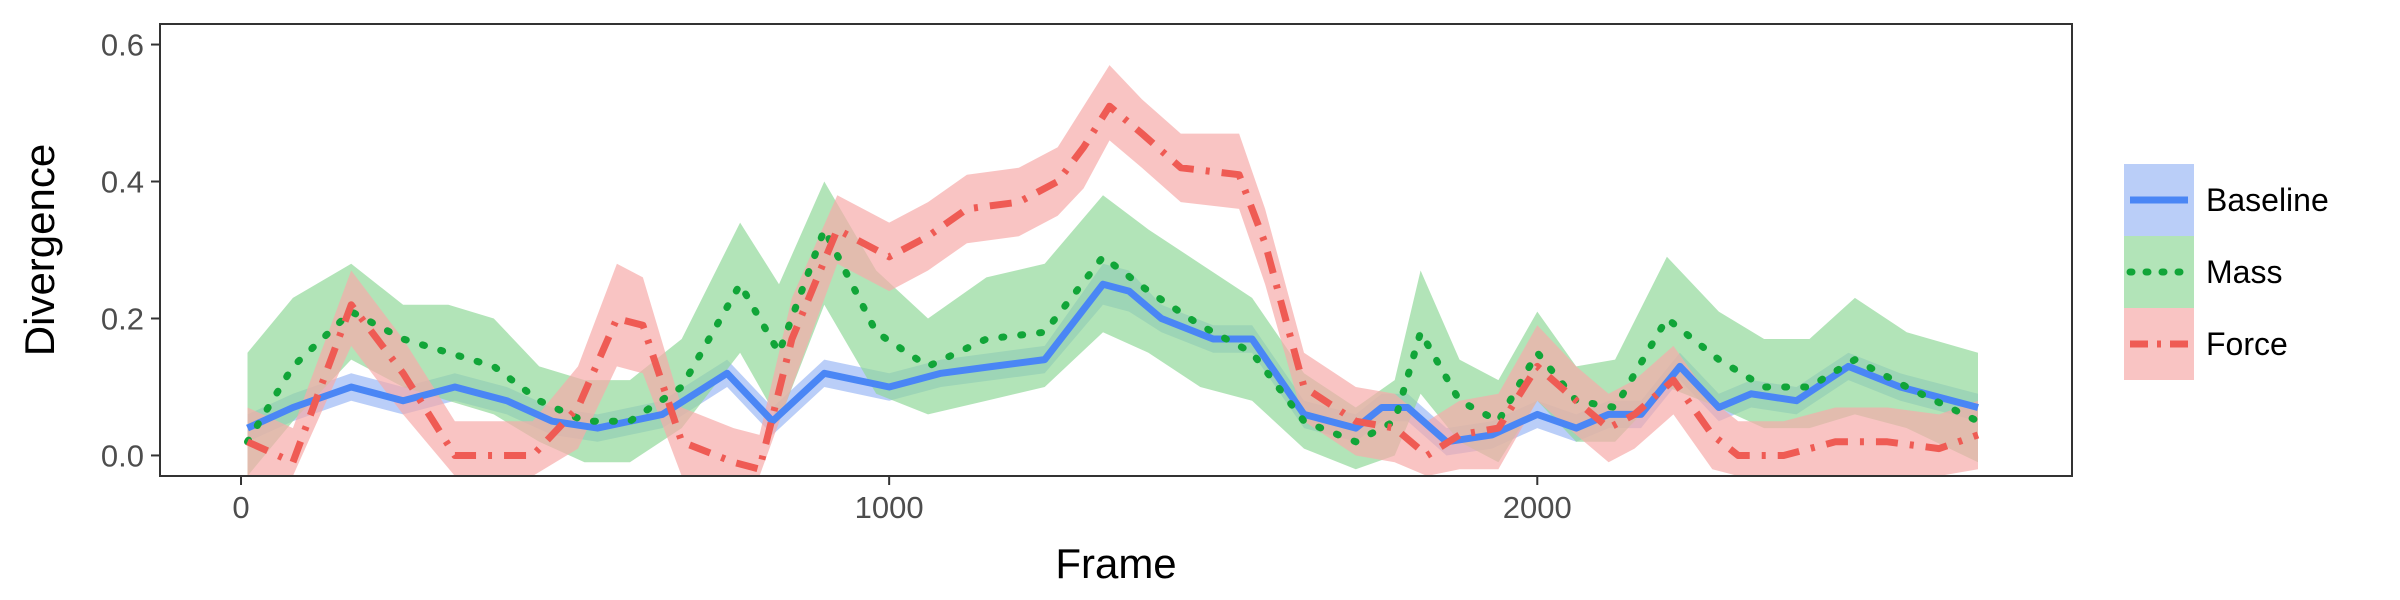  What do you see at coordinates (2247, 344) in the screenshot?
I see `legend-label-force: Force` at bounding box center [2247, 344].